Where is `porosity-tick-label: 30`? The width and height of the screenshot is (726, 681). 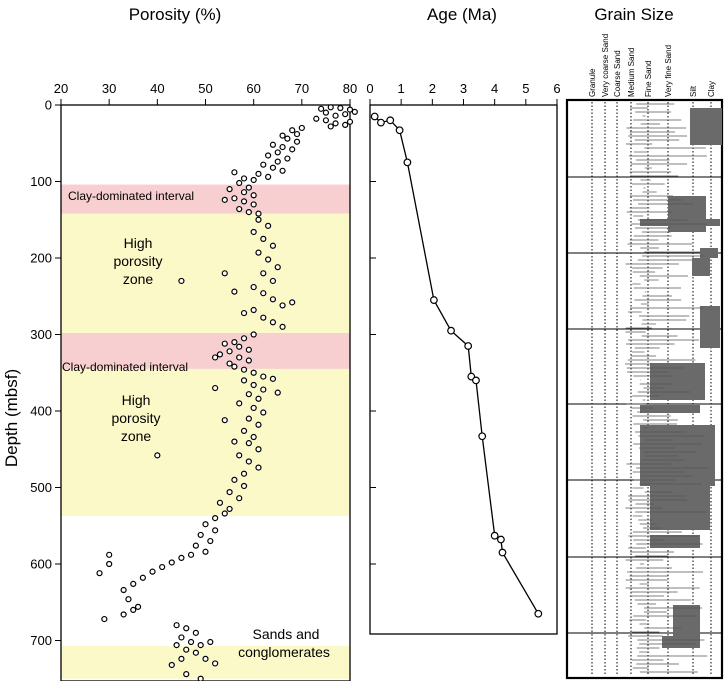 porosity-tick-label: 30 is located at coordinates (109, 88).